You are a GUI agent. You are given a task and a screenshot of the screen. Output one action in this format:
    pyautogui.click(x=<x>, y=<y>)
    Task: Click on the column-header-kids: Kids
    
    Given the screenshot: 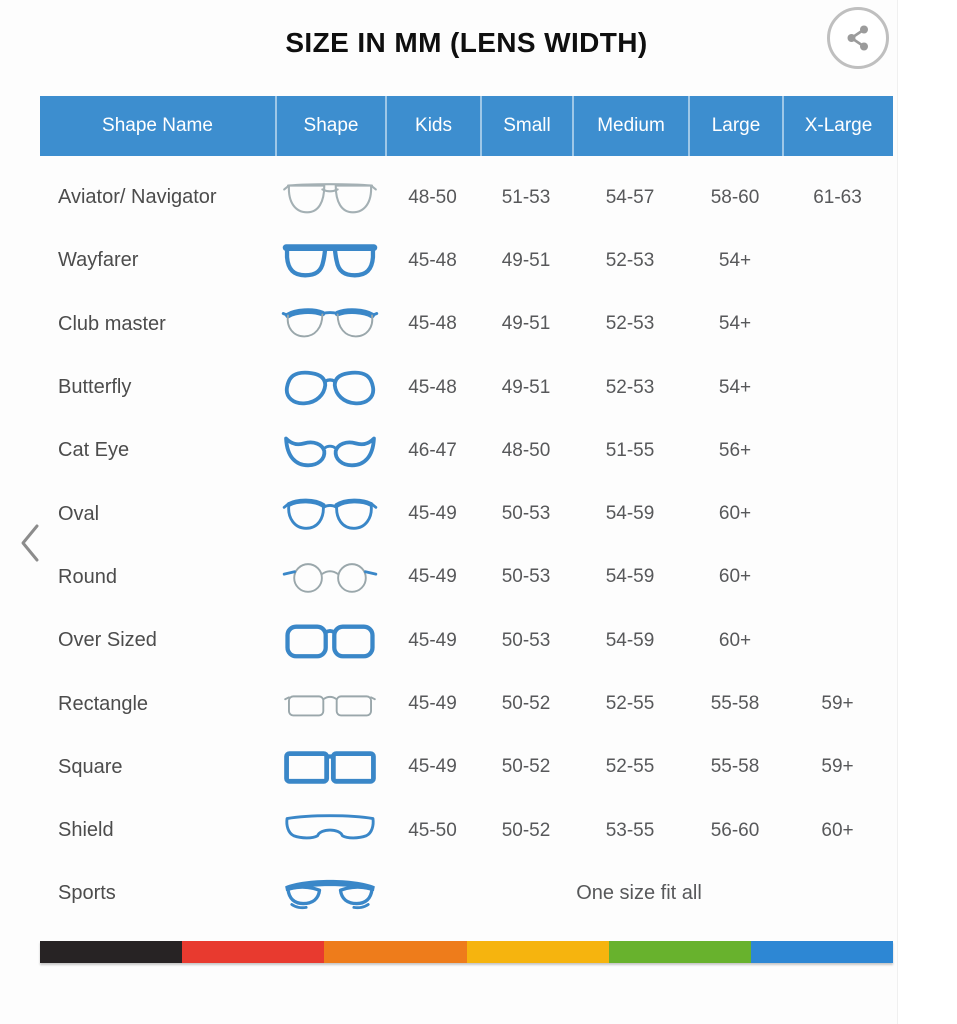 What is the action you would take?
    pyautogui.click(x=432, y=126)
    